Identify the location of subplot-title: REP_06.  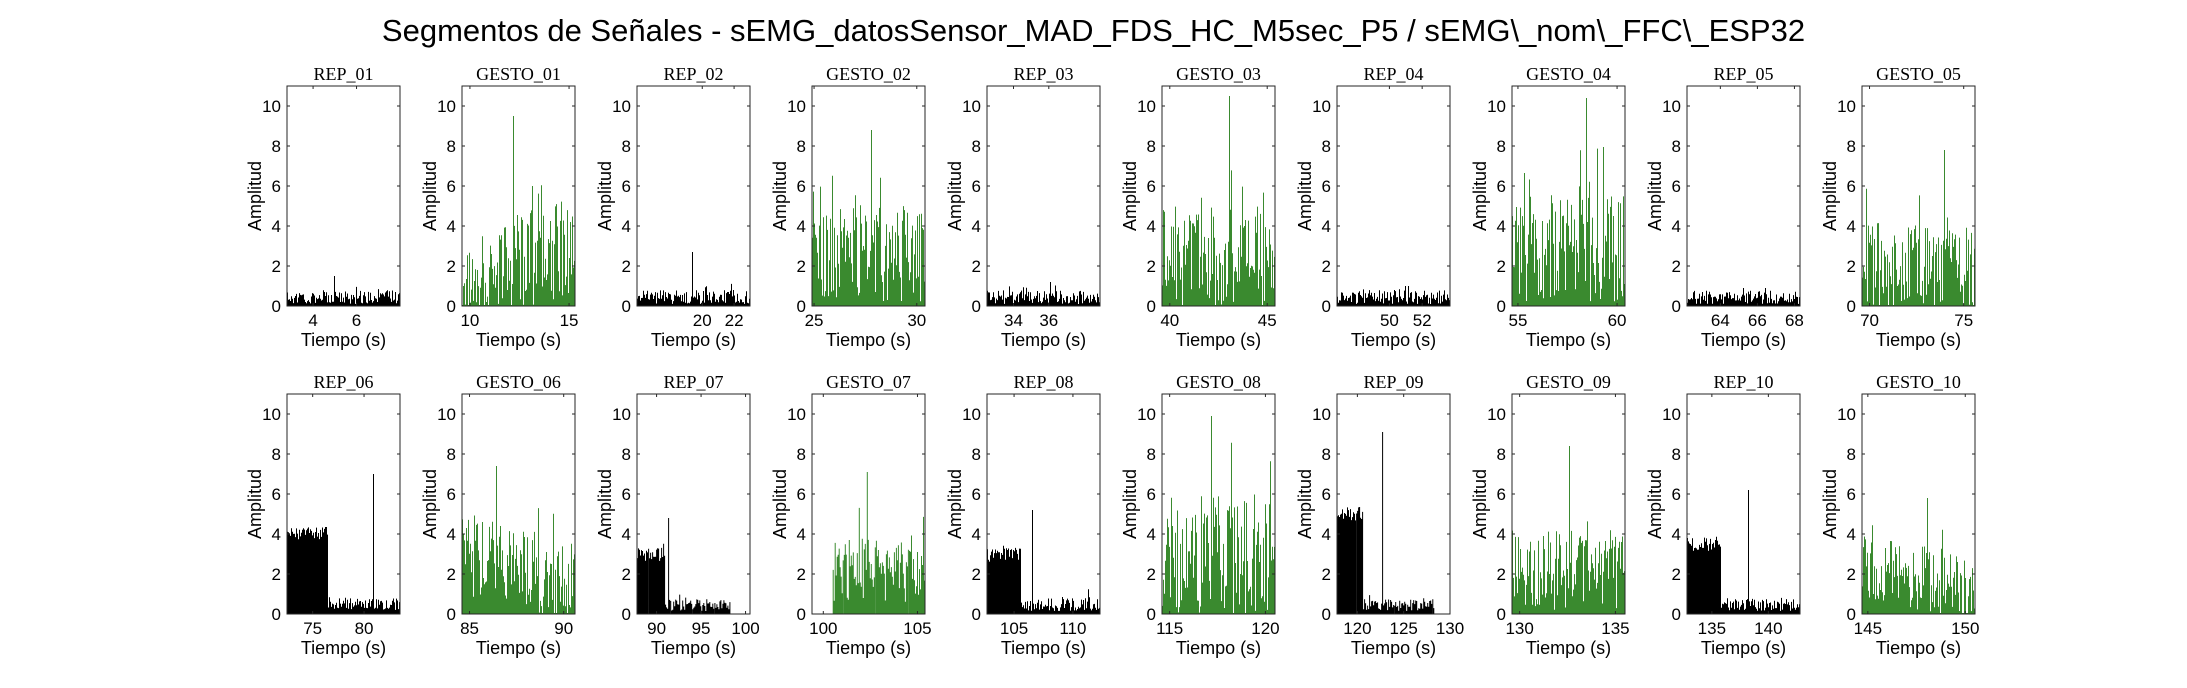
(343, 382).